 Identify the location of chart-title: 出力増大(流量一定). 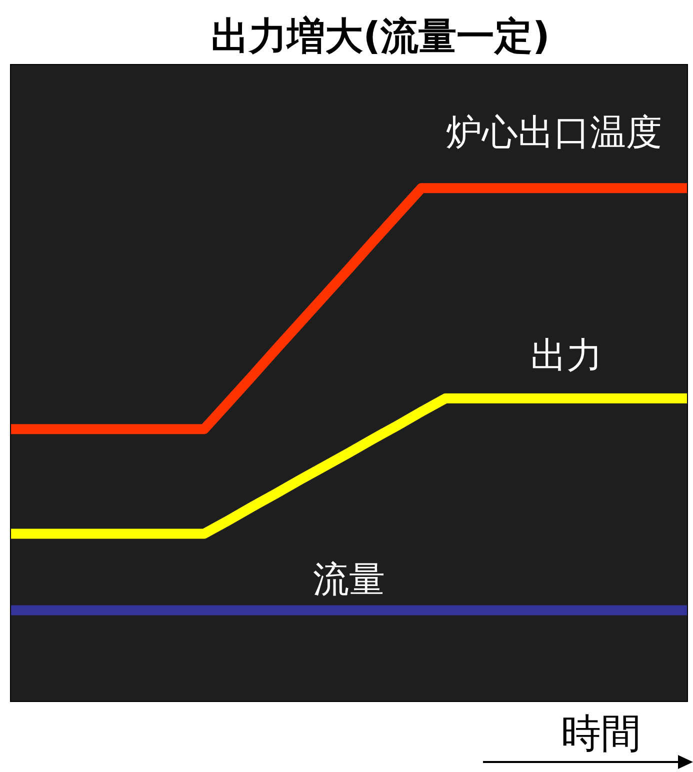
(380, 36).